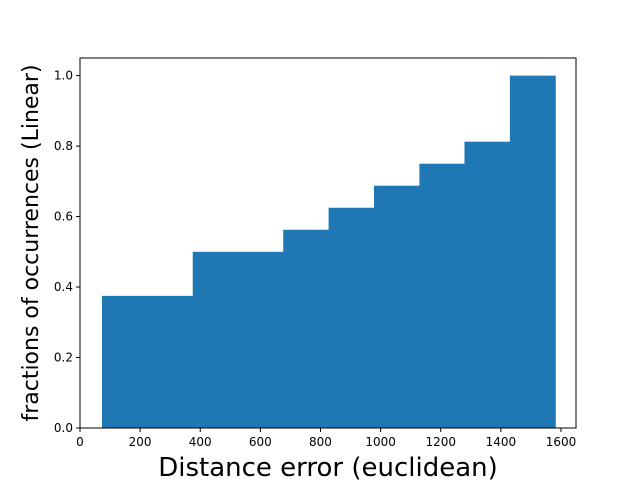  I want to click on x-tick-label-7: 1400, so click(501, 442).